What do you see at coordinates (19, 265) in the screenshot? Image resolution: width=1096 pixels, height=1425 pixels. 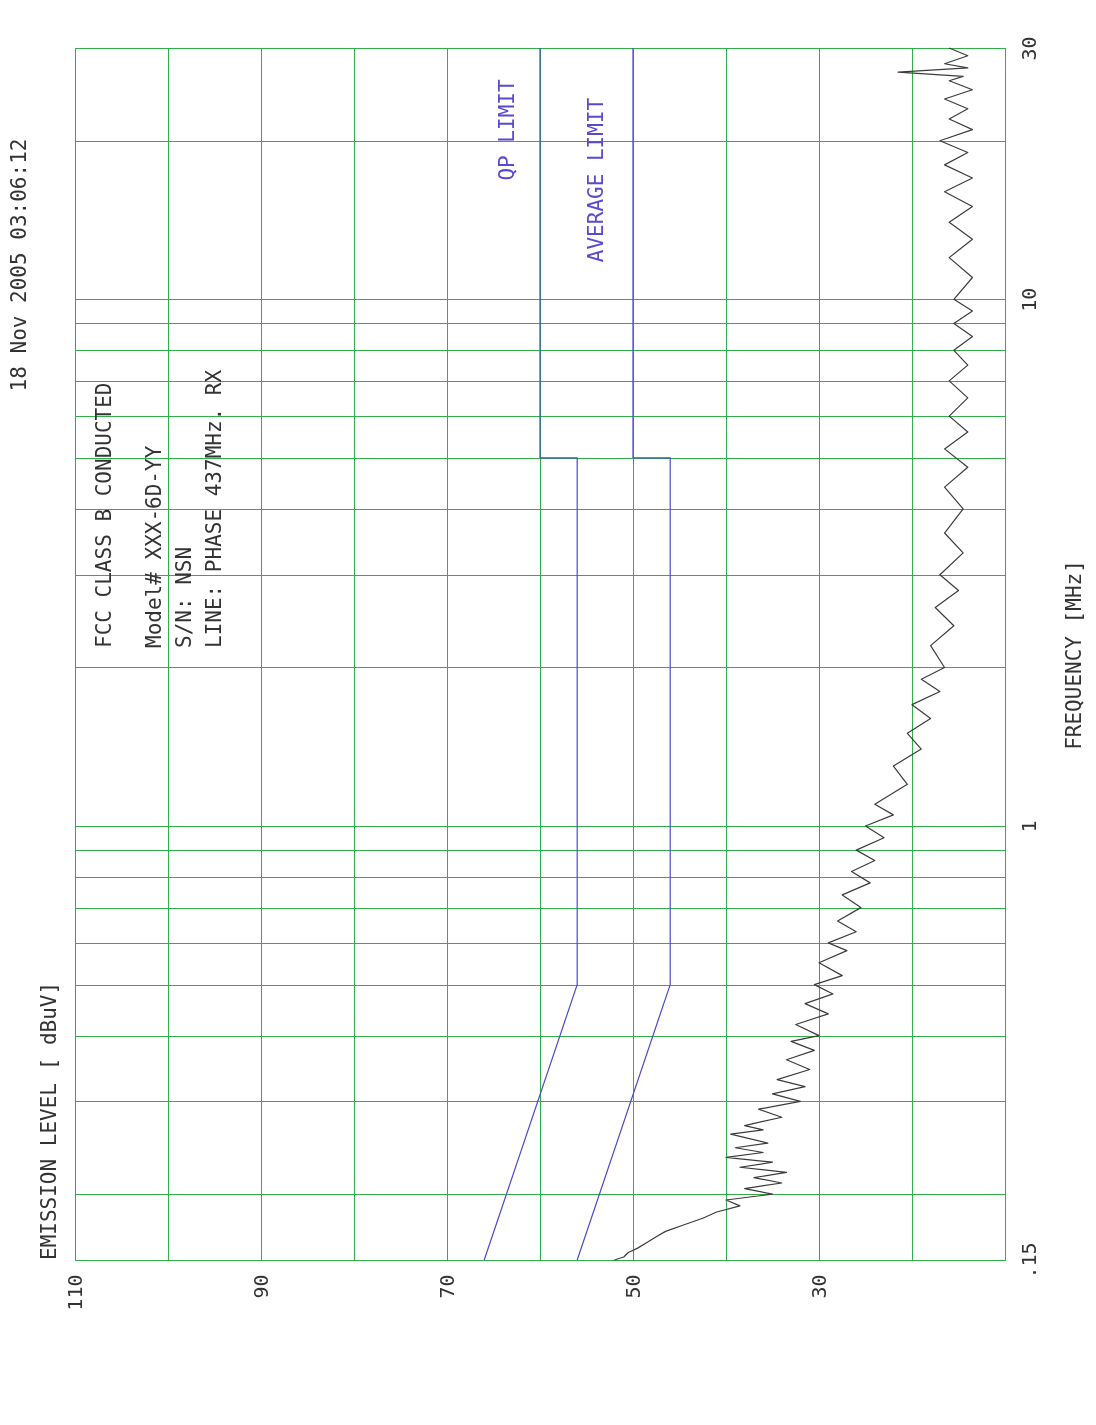 I see `text: 18 Nov 2005 03:06:12` at bounding box center [19, 265].